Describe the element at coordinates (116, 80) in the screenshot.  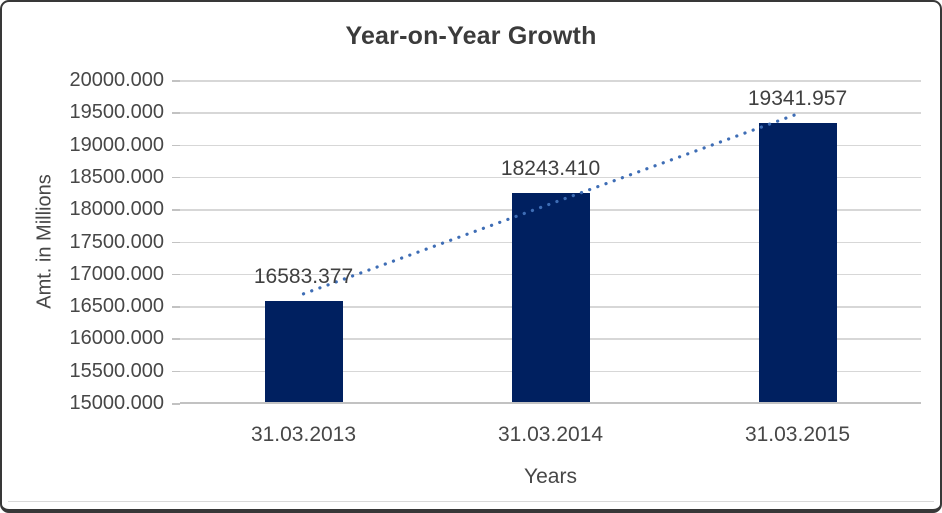
I see `y-tick-label: 20000.000` at that location.